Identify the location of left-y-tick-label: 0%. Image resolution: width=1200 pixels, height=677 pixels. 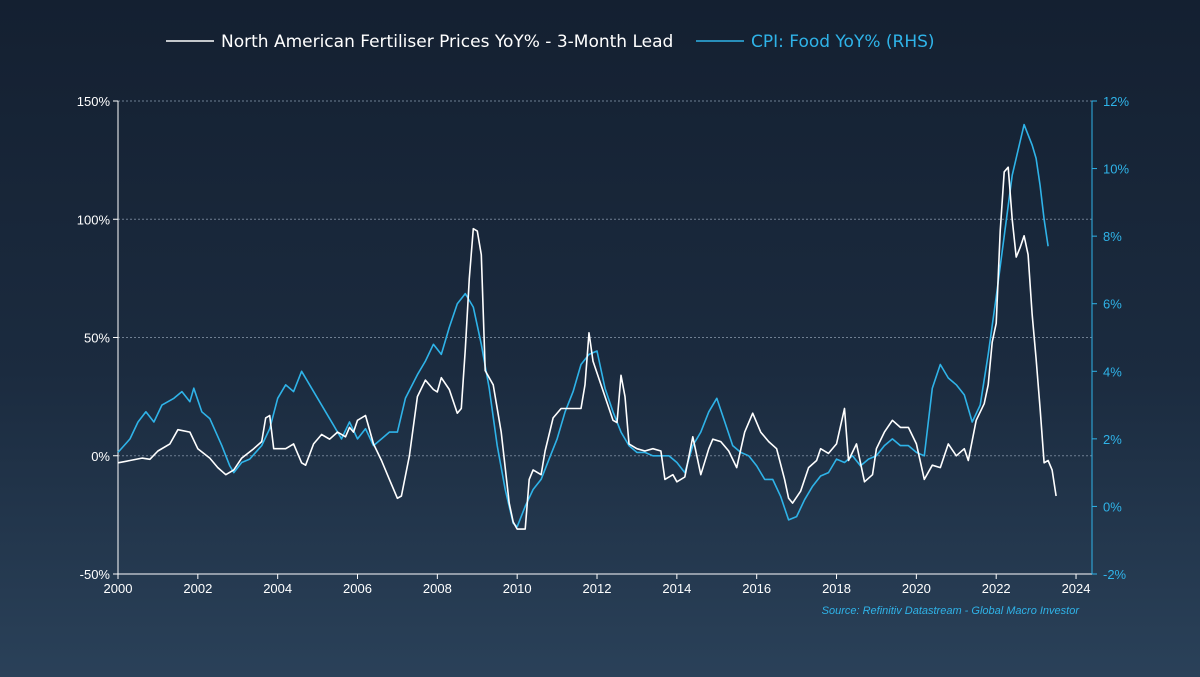
(100, 456).